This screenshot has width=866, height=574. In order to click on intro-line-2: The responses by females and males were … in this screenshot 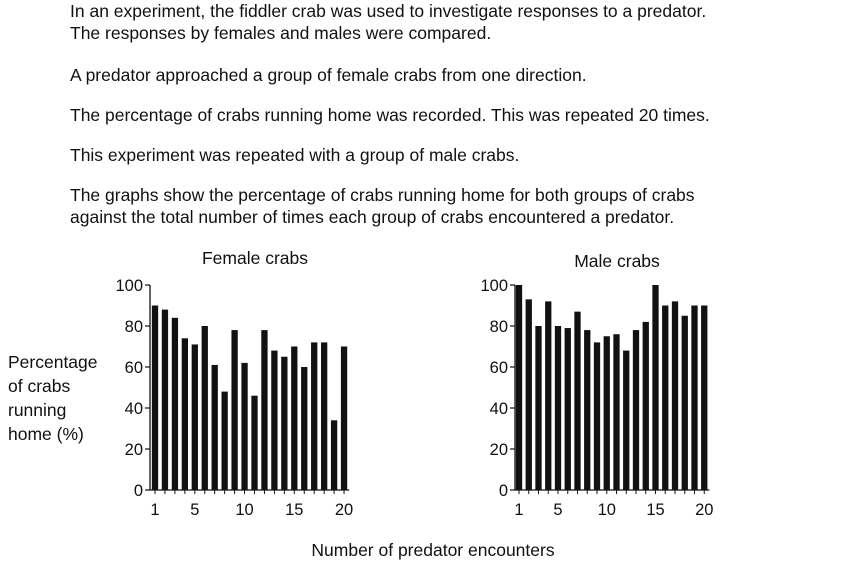, I will do `click(281, 33)`.